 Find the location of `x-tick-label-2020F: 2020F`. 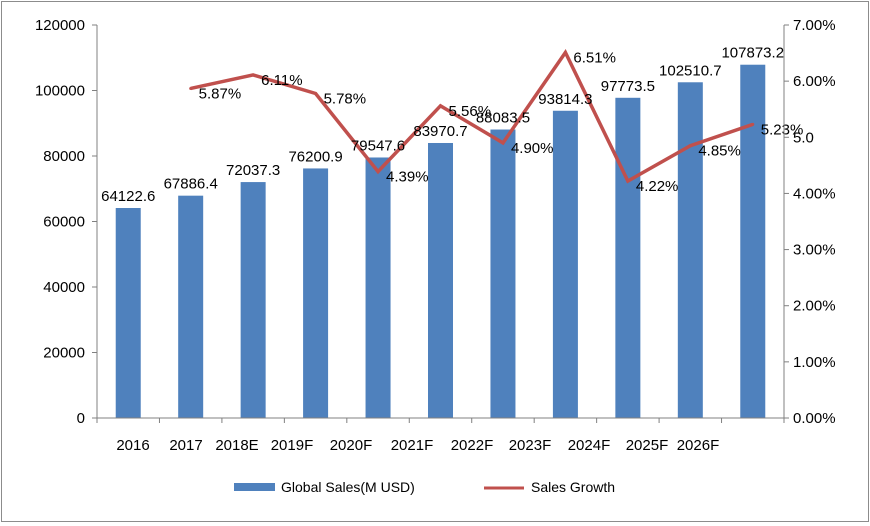

x-tick-label-2020F: 2020F is located at coordinates (351, 445).